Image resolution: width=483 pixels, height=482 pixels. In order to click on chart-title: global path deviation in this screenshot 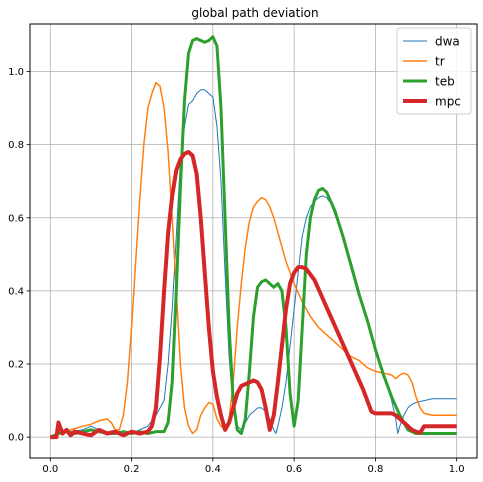, I will do `click(254, 13)`.